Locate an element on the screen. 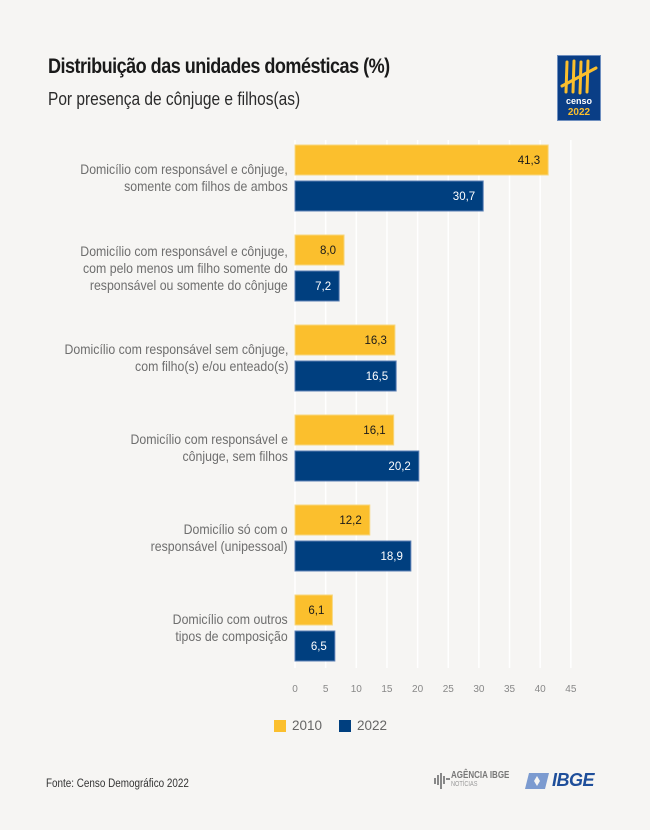 The height and width of the screenshot is (830, 650). category-label-line: Domicílio com responsável sem cônjuge, is located at coordinates (176, 349).